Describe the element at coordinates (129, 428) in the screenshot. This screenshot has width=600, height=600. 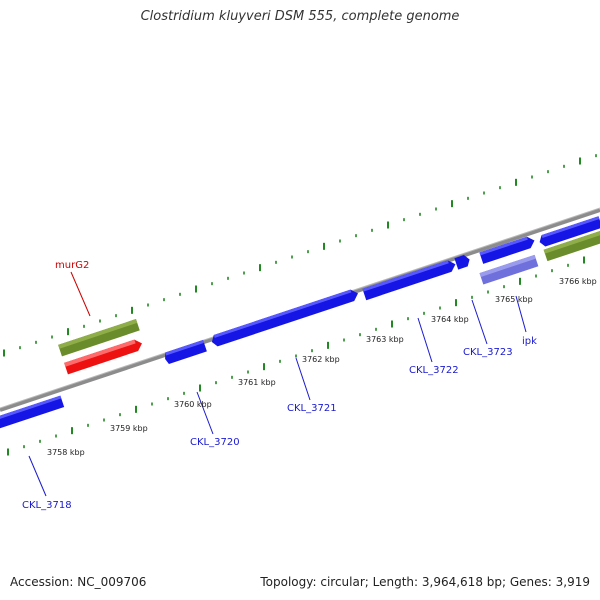
I see `scale-label-3759: 3759 kbp` at that location.